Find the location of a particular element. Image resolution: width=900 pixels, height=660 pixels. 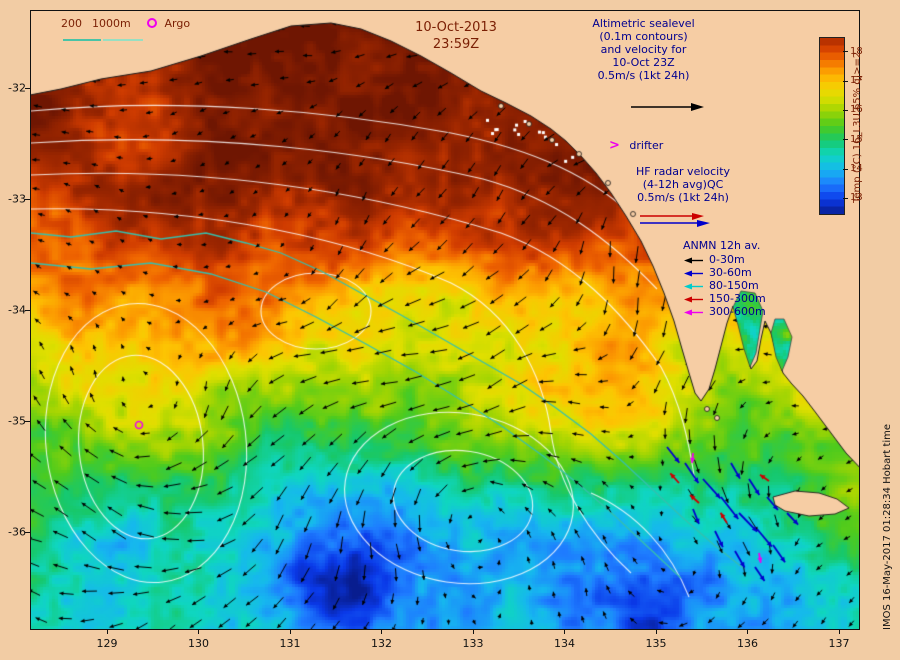

anmn-entry-label: 150-300m is located at coordinates (737, 298).